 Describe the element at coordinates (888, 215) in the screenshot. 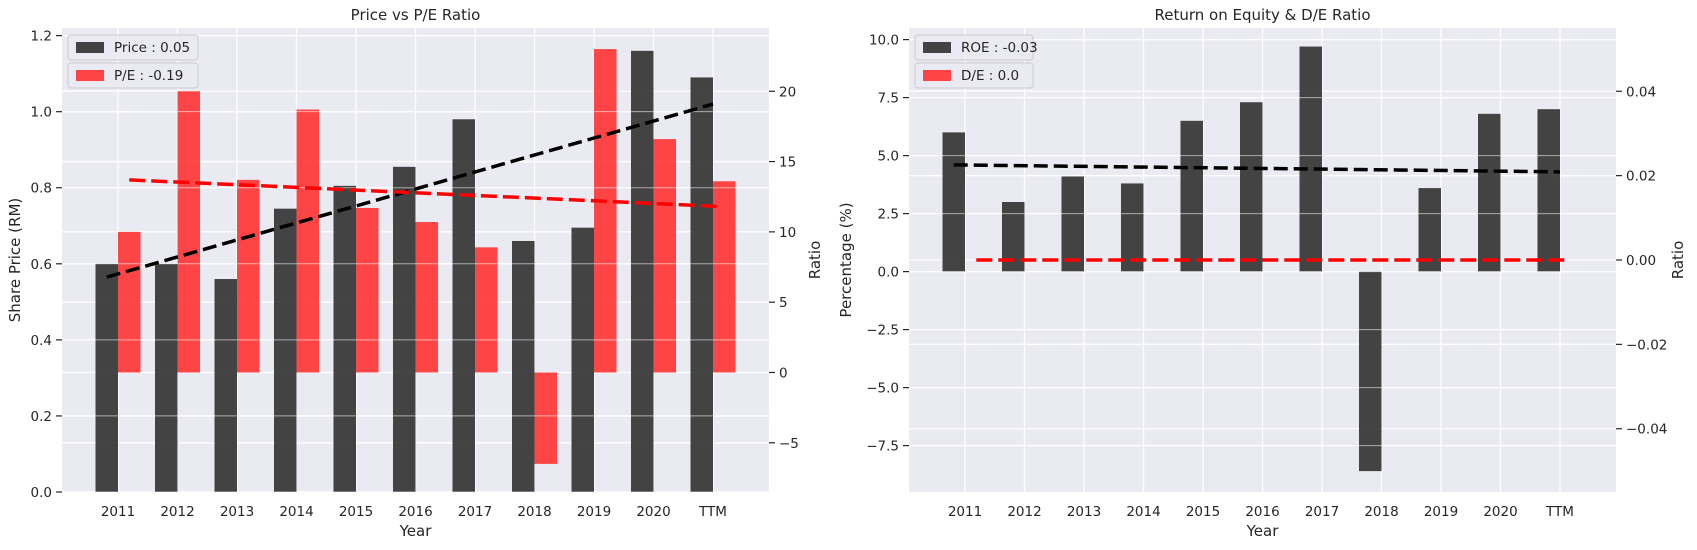

I see `y-tick-label: 2.5` at that location.